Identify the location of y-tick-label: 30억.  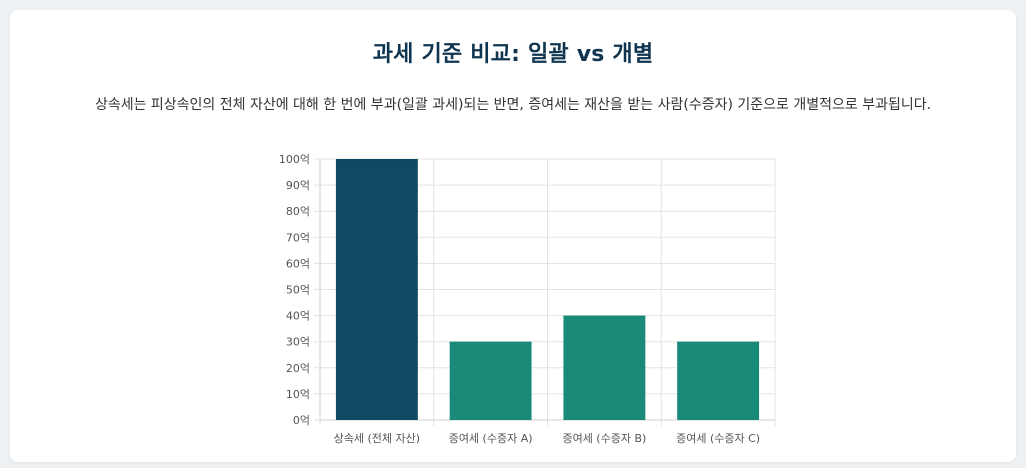
(298, 342).